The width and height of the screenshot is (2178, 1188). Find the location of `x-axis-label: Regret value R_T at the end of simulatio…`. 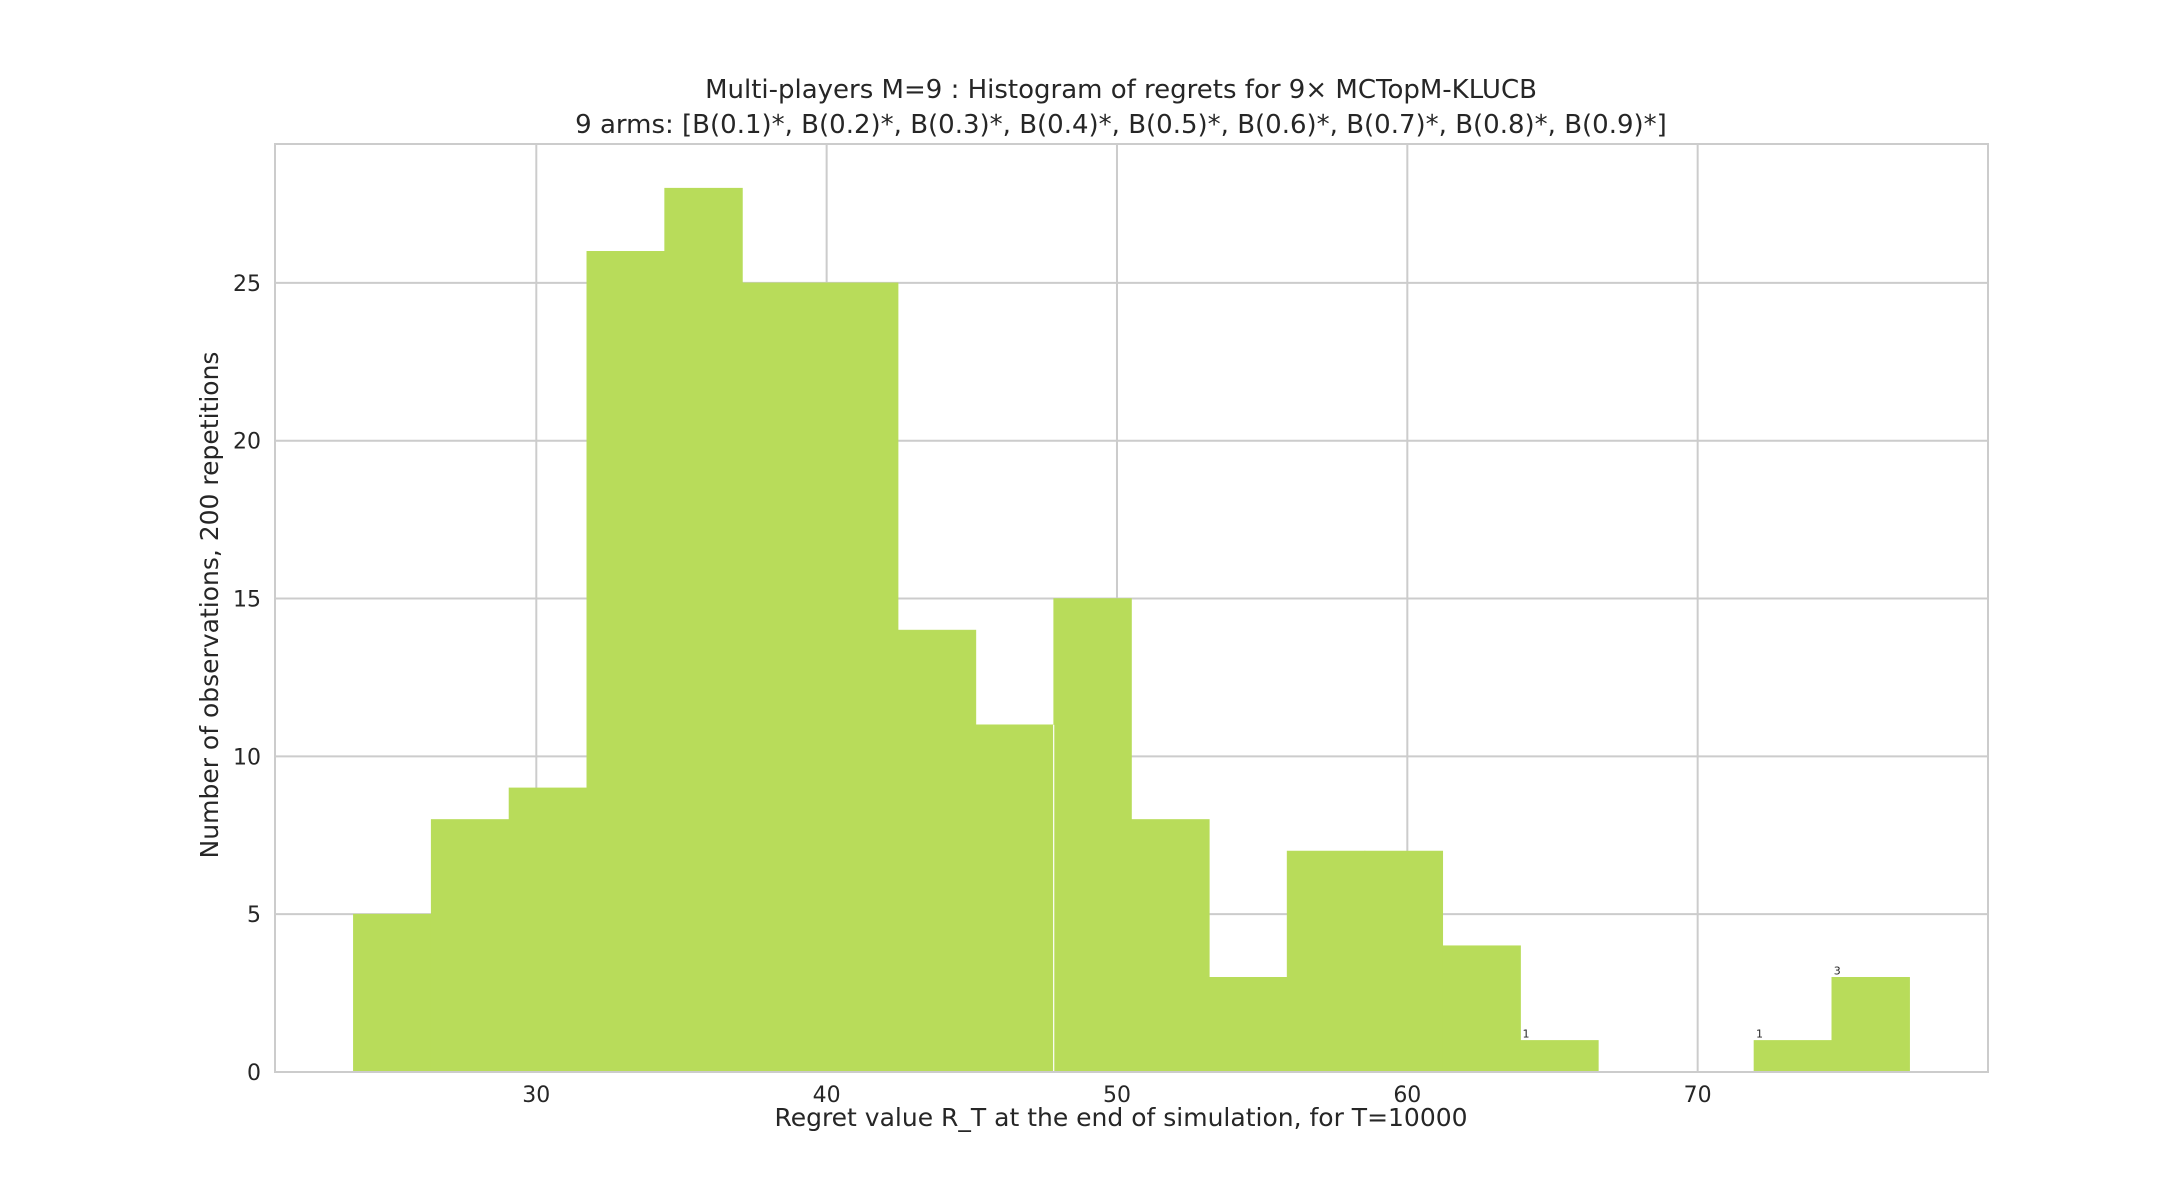

x-axis-label: Regret value R_T at the end of simulatio… is located at coordinates (1120, 1117).